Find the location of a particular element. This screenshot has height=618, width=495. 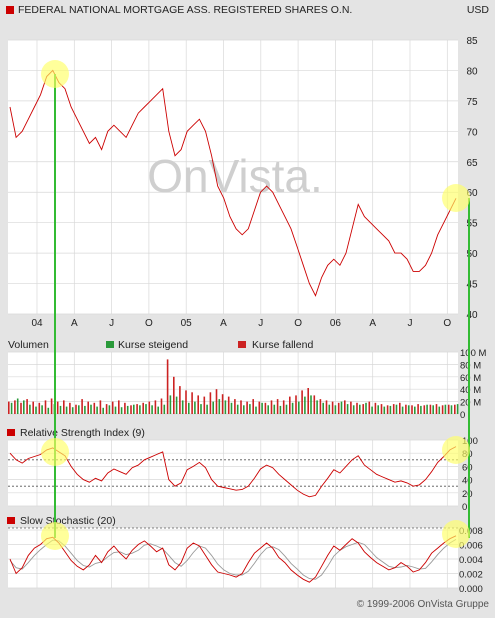

price-ytick-label: 40 is located at coordinates (472, 315).